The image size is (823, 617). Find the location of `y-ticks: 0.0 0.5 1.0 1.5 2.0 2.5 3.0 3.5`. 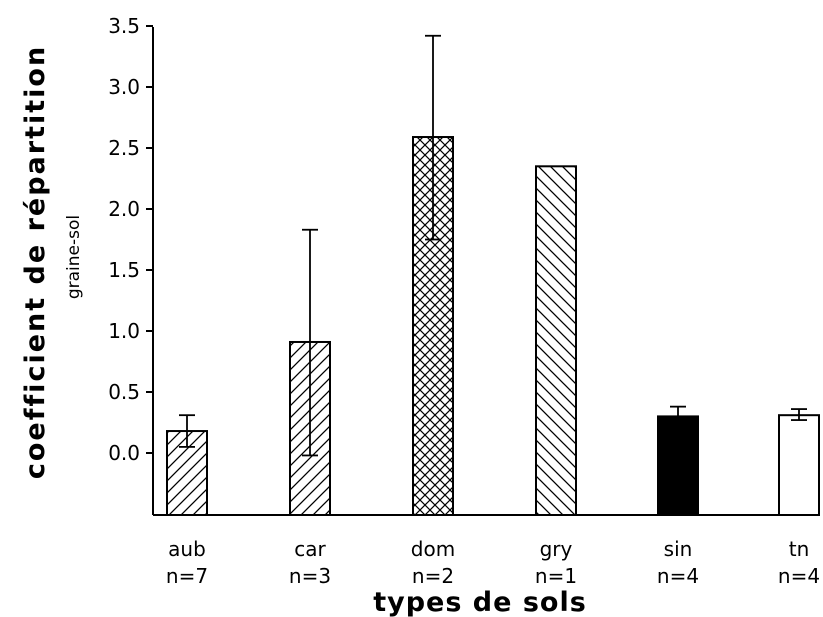

y-ticks: 0.0 0.5 1.0 1.5 2.0 2.5 3.0 3.5 is located at coordinates (130, 239).